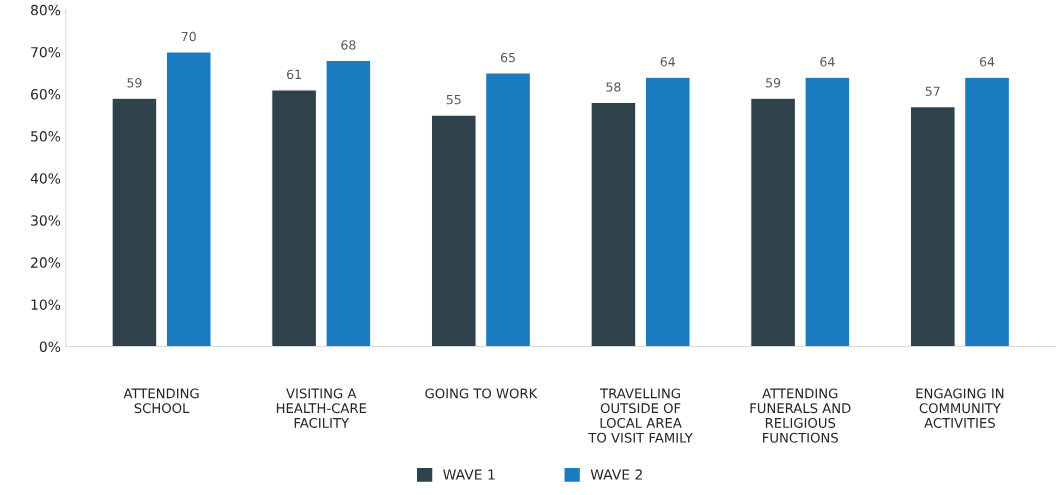 The height and width of the screenshot is (495, 1061). Describe the element at coordinates (453, 100) in the screenshot. I see `data-label: 55` at that location.